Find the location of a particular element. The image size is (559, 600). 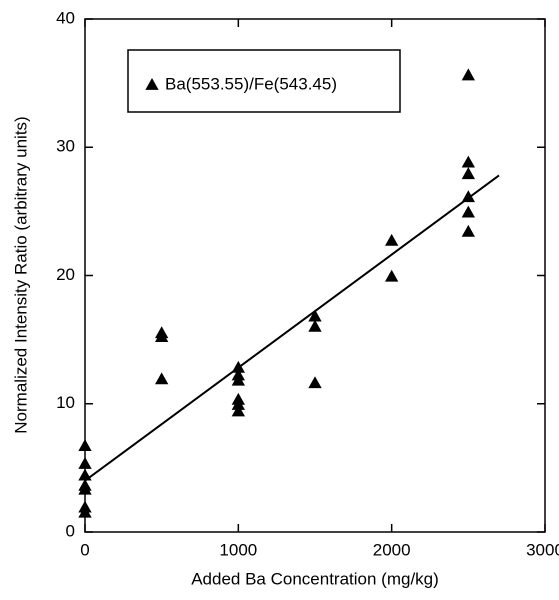

y-tick-label: 10 is located at coordinates (65, 402).